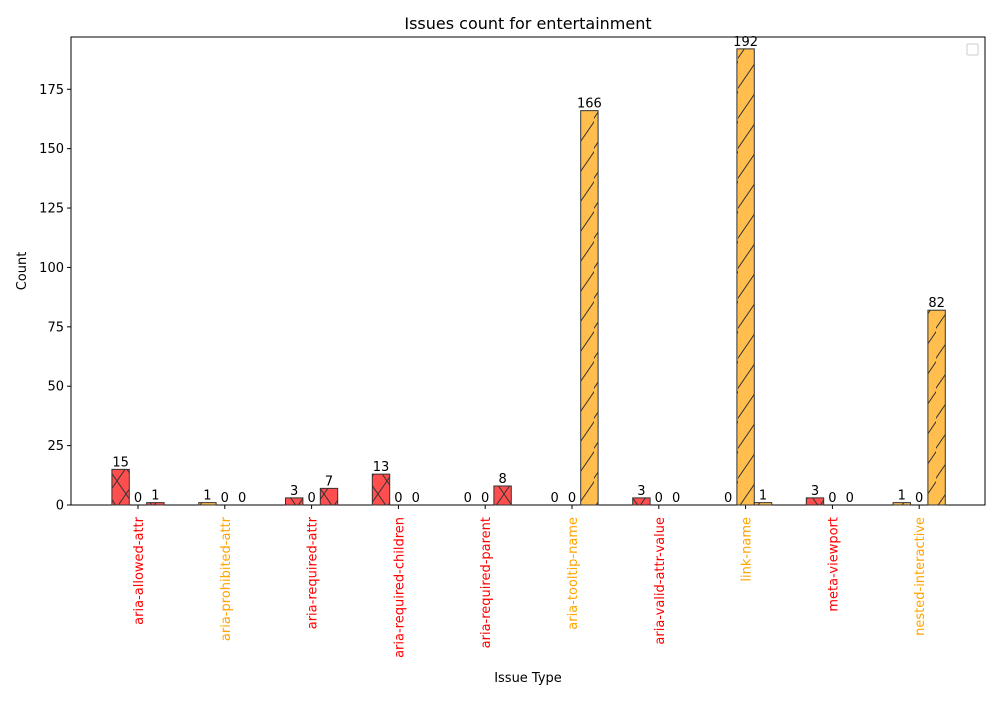 Image resolution: width=1000 pixels, height=704 pixels. I want to click on y-tick-label: 25, so click(55, 446).